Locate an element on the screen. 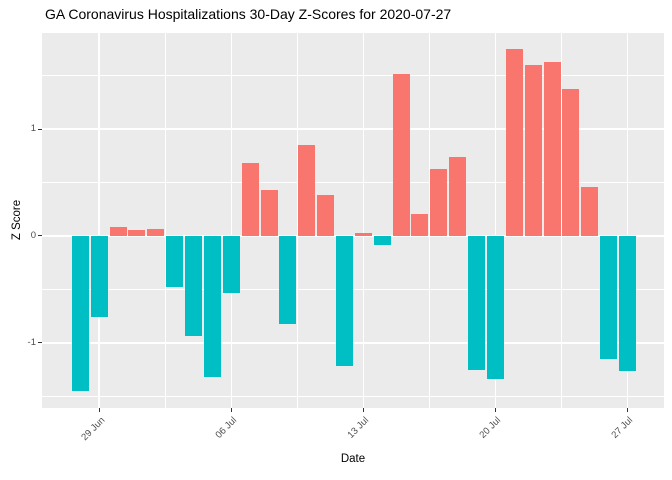  bar-12-jul is located at coordinates (344, 301).